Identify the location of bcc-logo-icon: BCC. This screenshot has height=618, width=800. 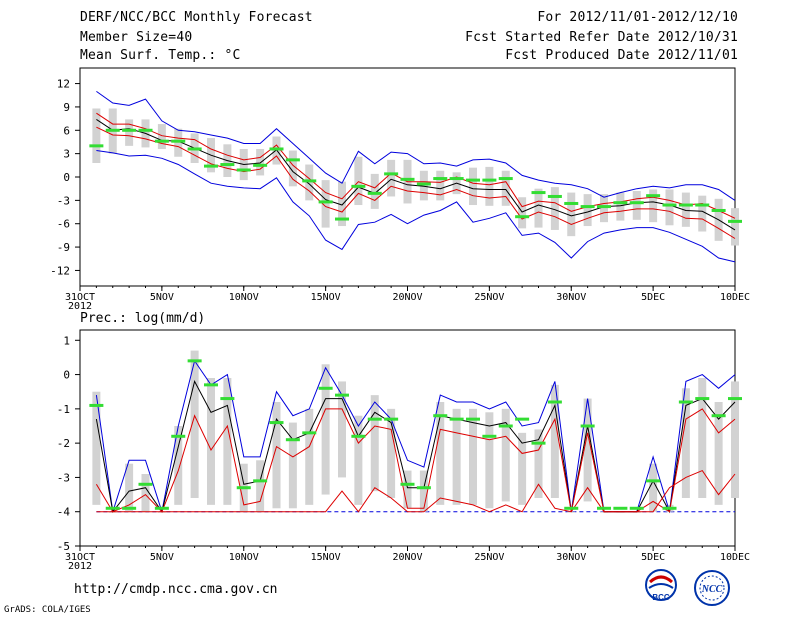
(661, 585).